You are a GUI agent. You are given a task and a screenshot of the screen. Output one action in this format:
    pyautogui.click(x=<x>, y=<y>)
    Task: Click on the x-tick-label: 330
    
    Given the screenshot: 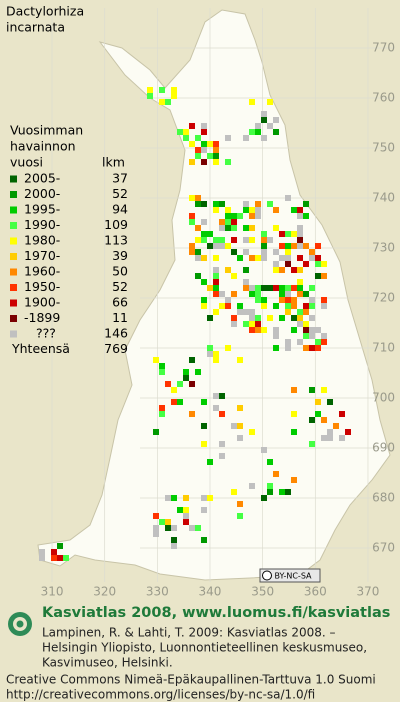 What is the action you would take?
    pyautogui.click(x=157, y=592)
    